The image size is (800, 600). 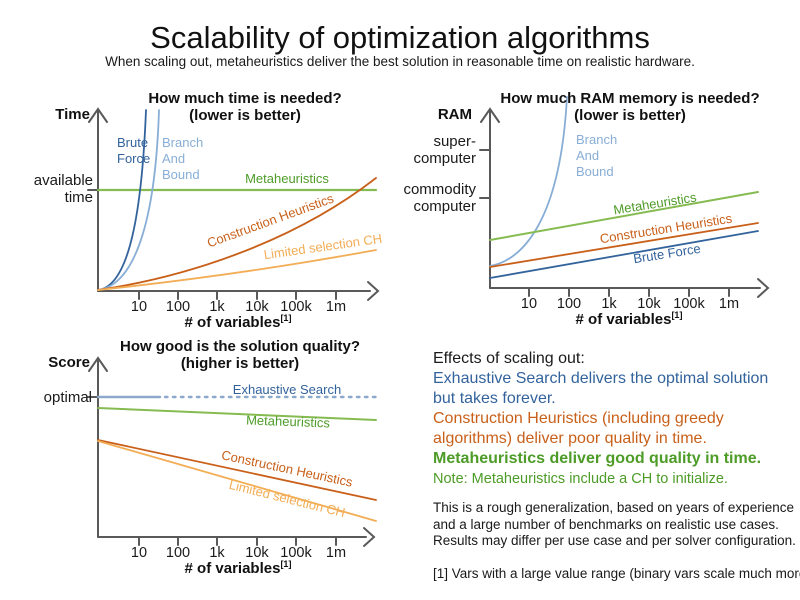 I want to click on limited-selection-ch-line, so click(x=237, y=481).